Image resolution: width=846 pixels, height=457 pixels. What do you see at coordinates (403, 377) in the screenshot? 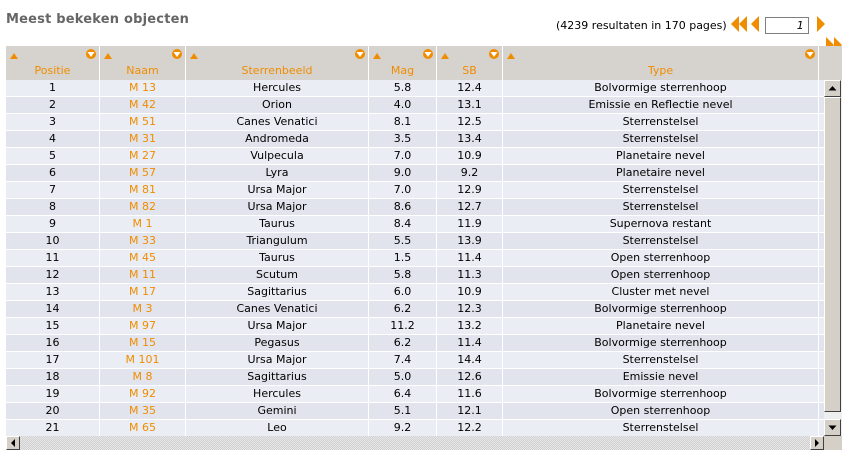
I see `magnitude-cell: 5.0` at bounding box center [403, 377].